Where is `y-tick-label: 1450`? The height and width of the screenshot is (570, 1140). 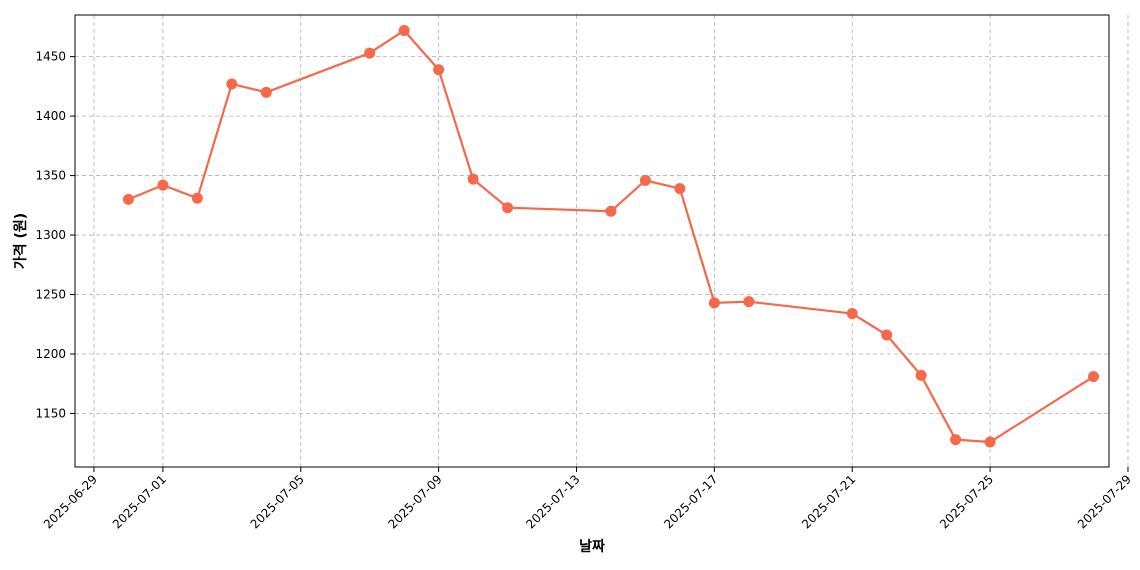 y-tick-label: 1450 is located at coordinates (50, 57).